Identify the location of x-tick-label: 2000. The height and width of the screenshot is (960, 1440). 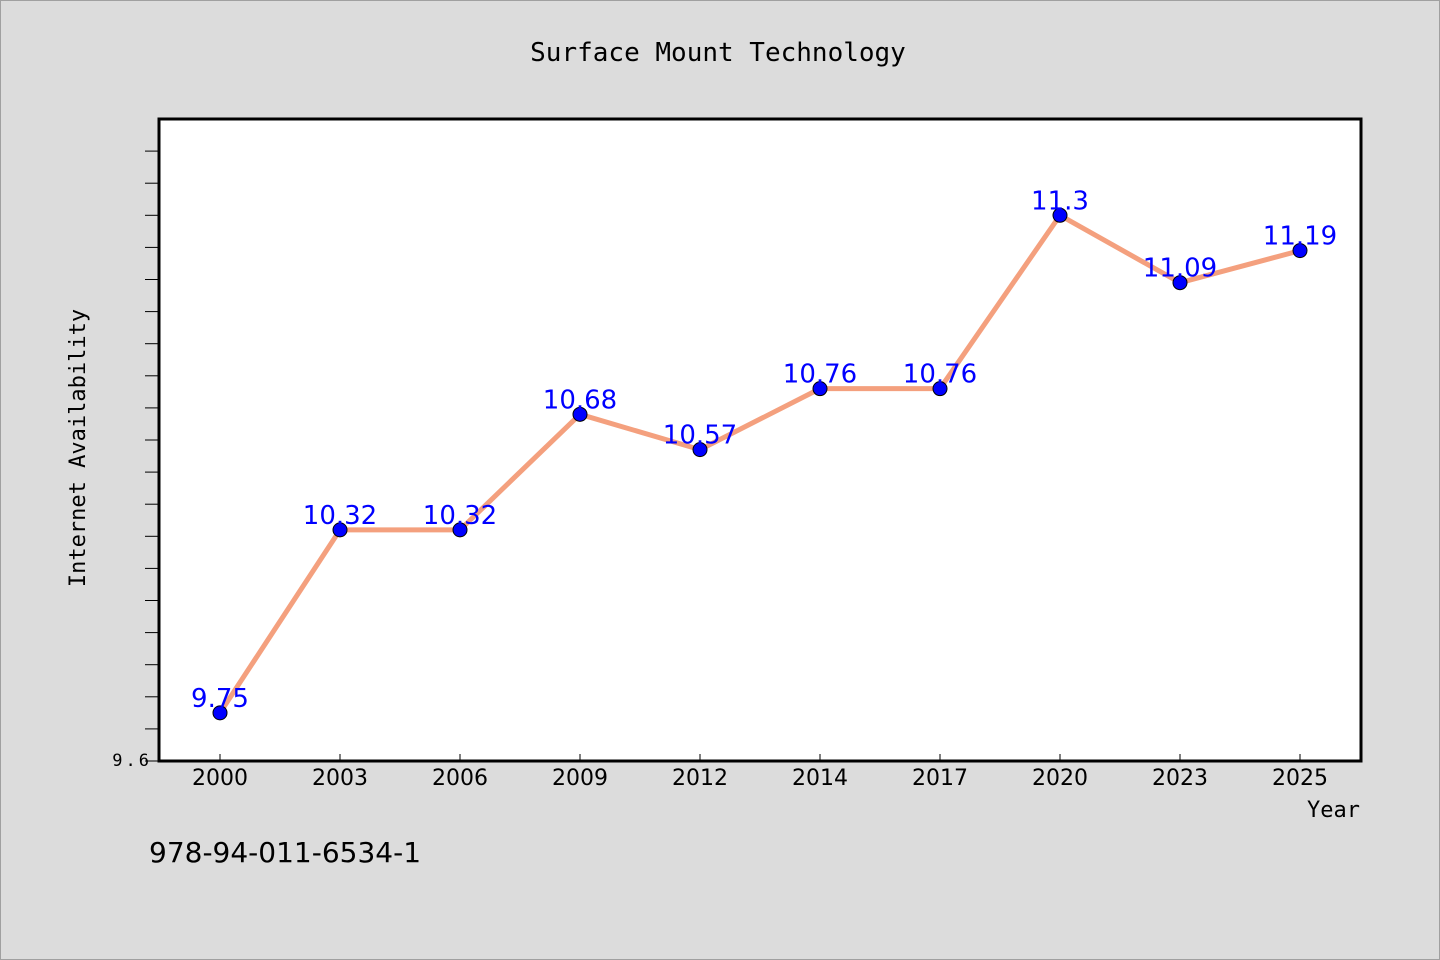
(220, 778).